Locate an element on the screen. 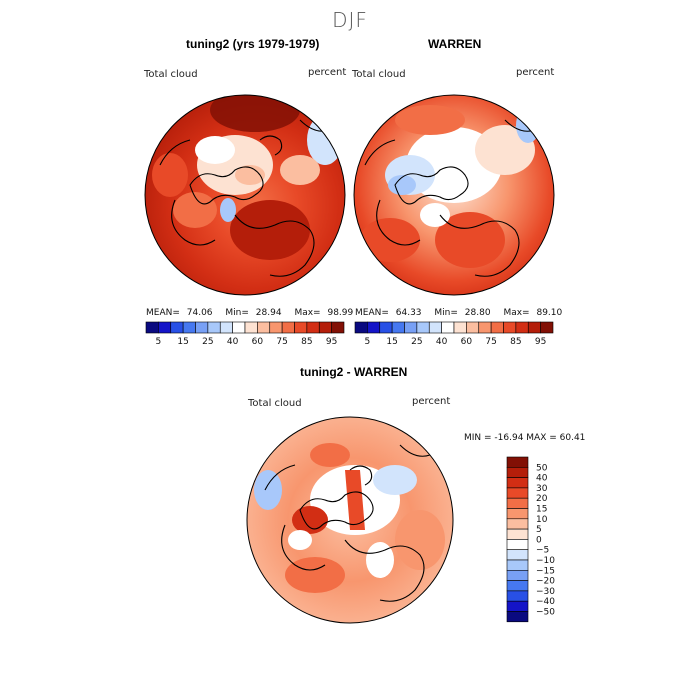  panel1-var-label: Total cloud is located at coordinates (171, 74).